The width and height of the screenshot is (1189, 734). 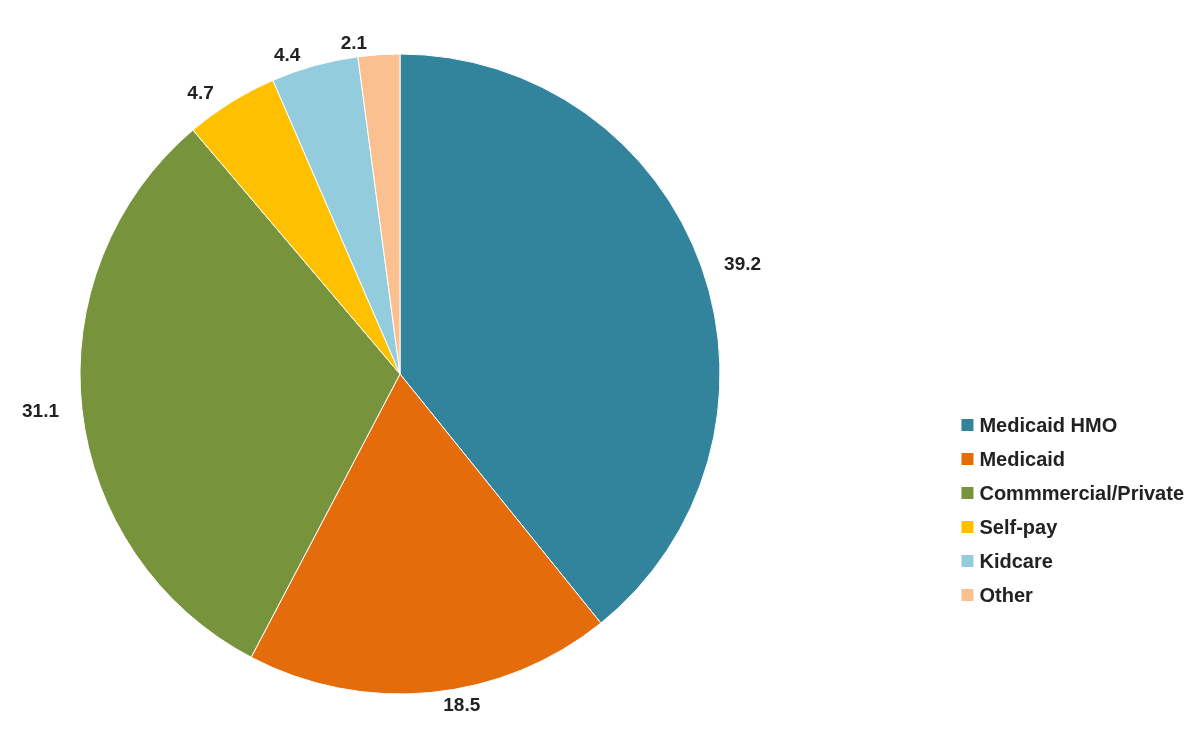 I want to click on legend-label: Commmercial/Private, so click(x=1082, y=493).